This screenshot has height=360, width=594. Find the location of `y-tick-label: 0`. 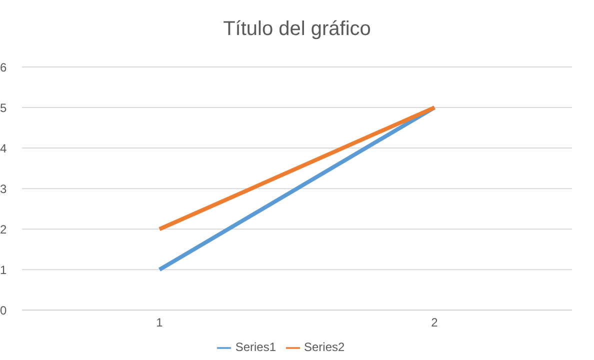

y-tick-label: 0 is located at coordinates (3, 310).